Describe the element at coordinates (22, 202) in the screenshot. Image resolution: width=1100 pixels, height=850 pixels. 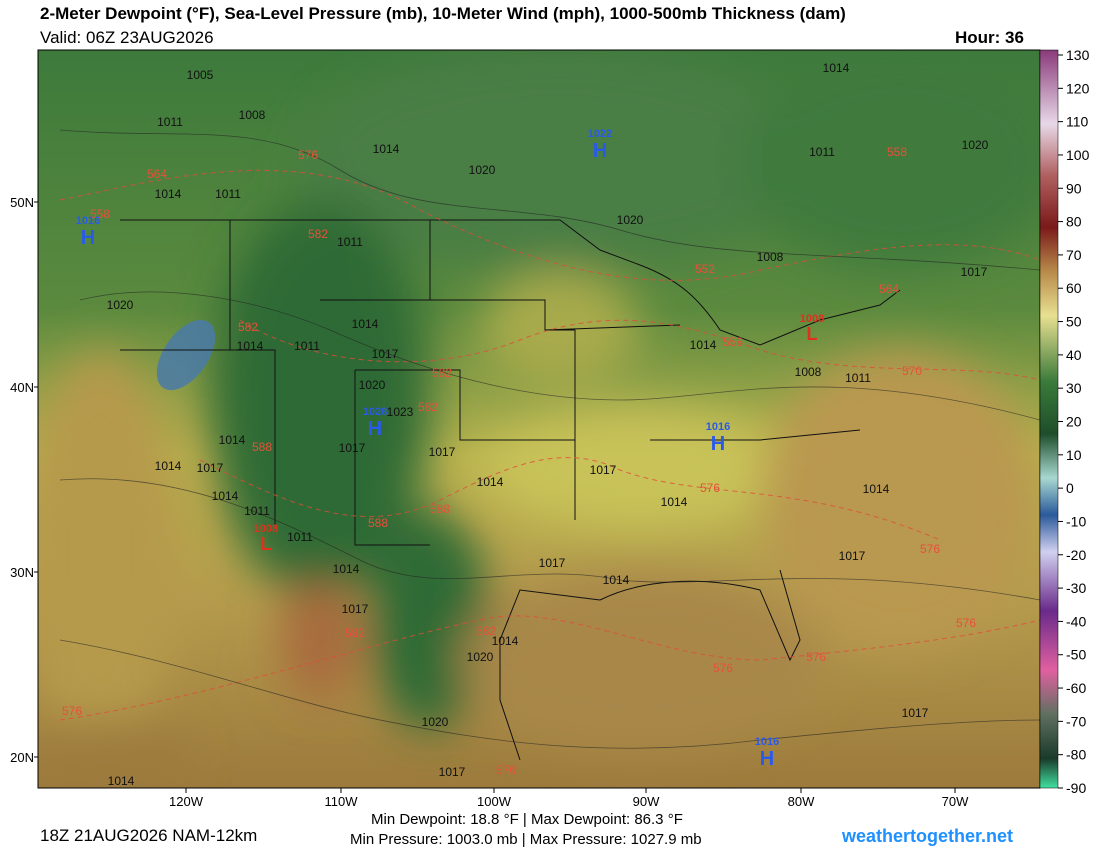
I see `latitude-label: 50N` at that location.